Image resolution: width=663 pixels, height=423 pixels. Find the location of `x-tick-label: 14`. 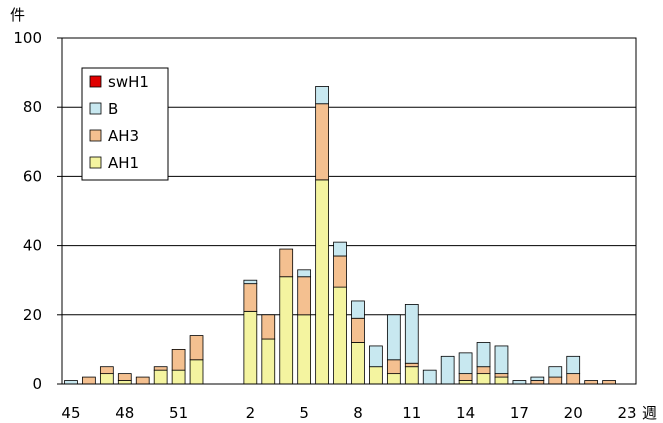

x-tick-label: 14 is located at coordinates (465, 413).